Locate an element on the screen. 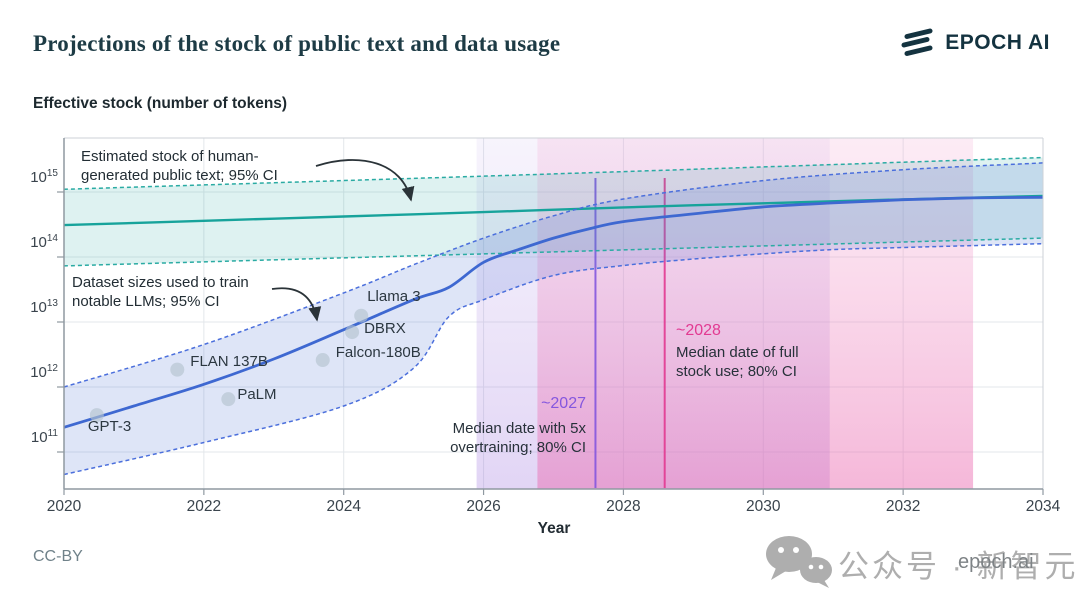 This screenshot has width=1080, height=608. stock-upper-line is located at coordinates (553, 173).